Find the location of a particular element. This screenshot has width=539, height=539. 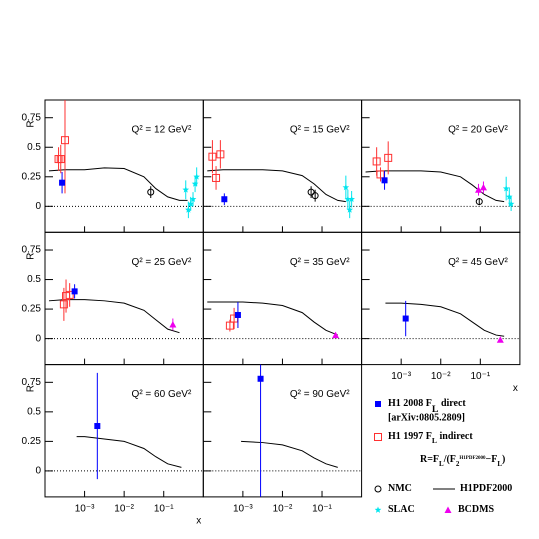

label-part: R=F is located at coordinates (429, 459).